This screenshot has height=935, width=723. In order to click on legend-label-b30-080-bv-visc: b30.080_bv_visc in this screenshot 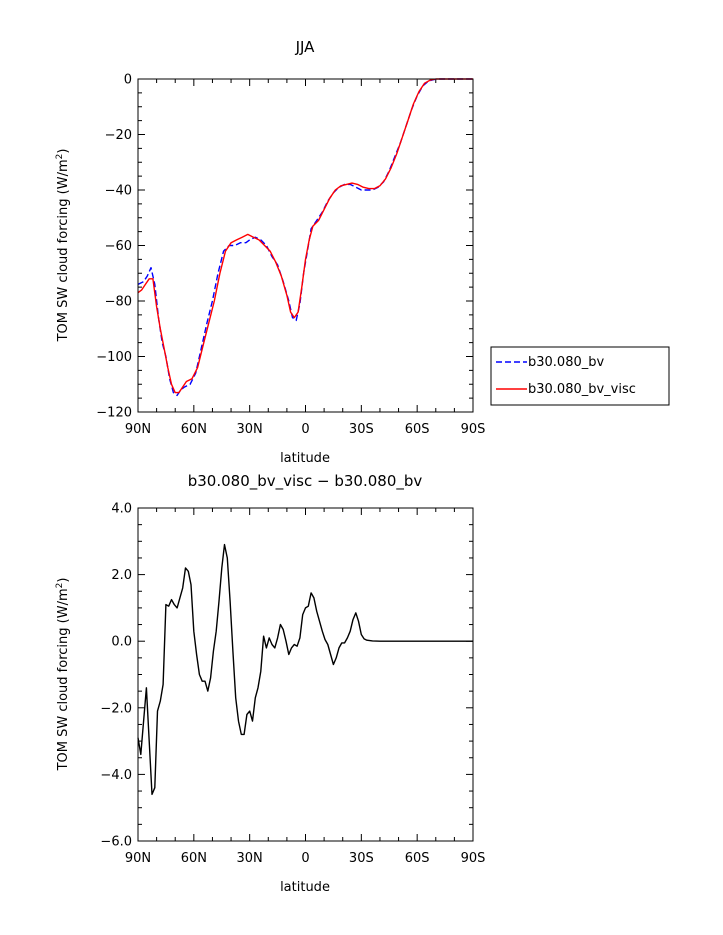, I will do `click(582, 389)`.